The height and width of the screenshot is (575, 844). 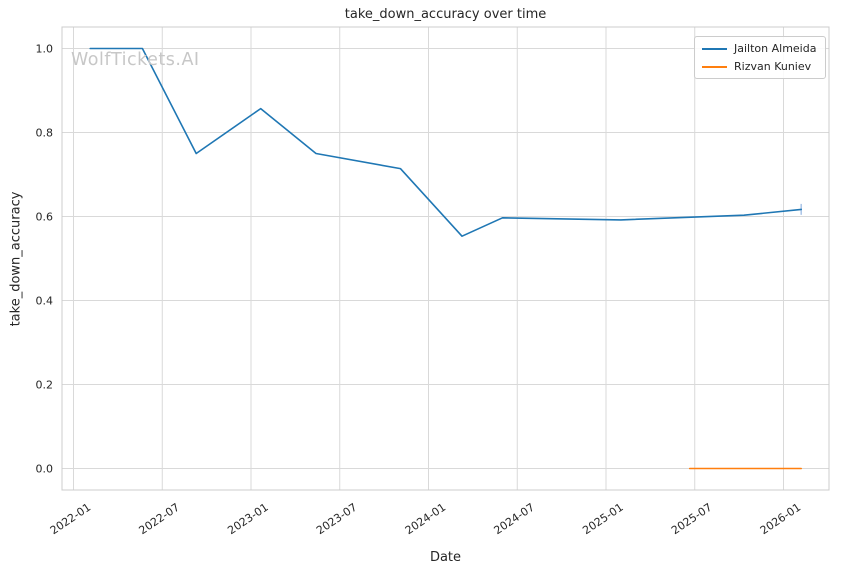 What do you see at coordinates (773, 66) in the screenshot?
I see `legend-label: Rizvan Kuniev` at bounding box center [773, 66].